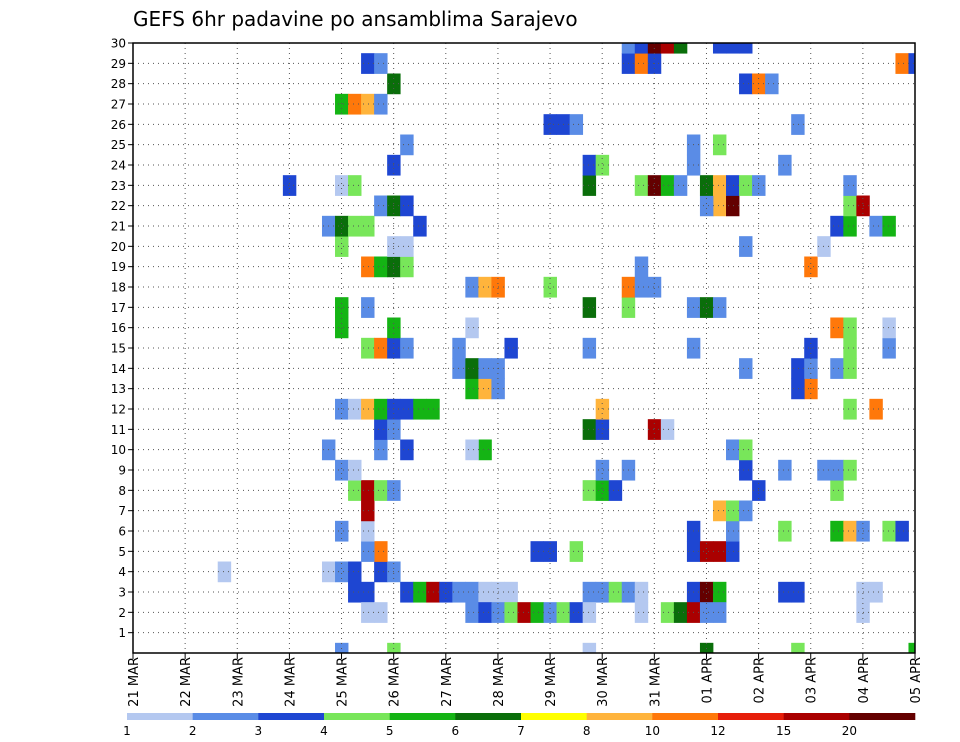  What do you see at coordinates (324, 731) in the screenshot?
I see `colorbar-label: 4` at bounding box center [324, 731].